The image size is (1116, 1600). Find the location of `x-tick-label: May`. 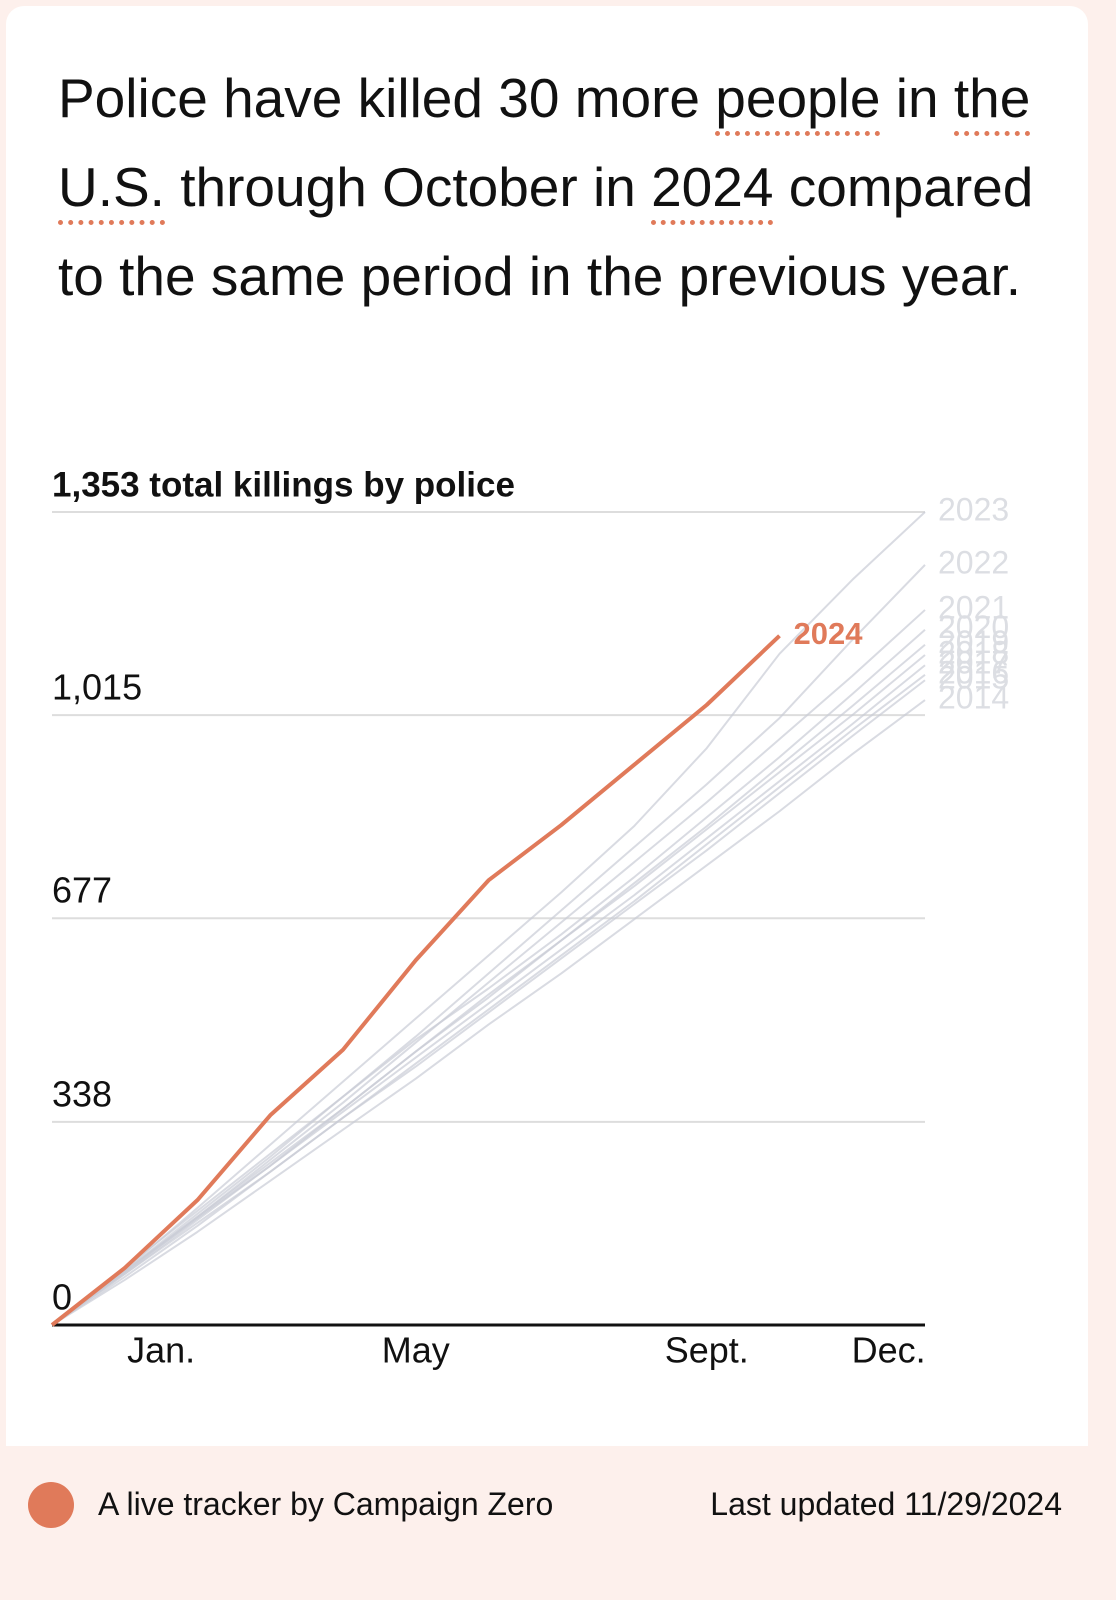

x-tick-label: May is located at coordinates (416, 1350).